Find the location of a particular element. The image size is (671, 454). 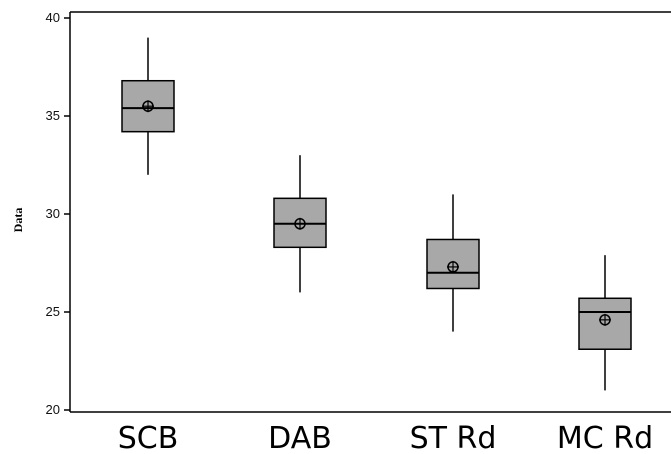

y-ticks: 20 25 30 35 40 is located at coordinates (58, 213).